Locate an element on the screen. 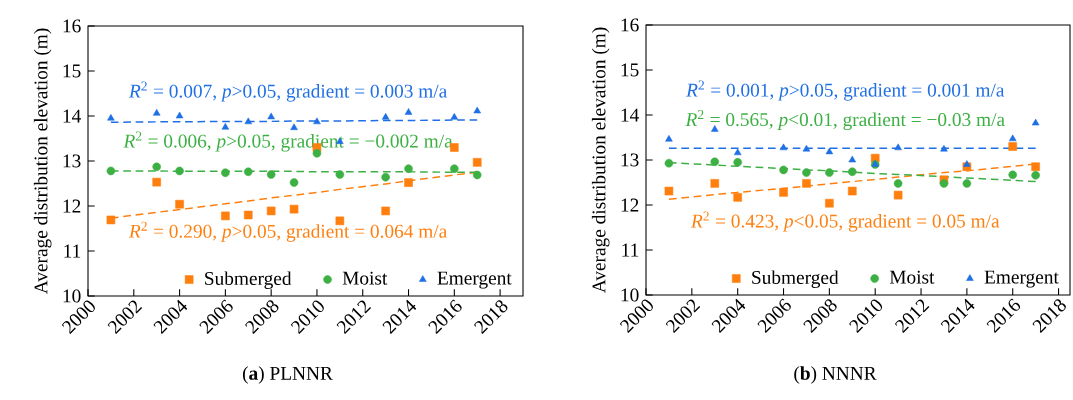  text: (b) NNNR is located at coordinates (835, 375).